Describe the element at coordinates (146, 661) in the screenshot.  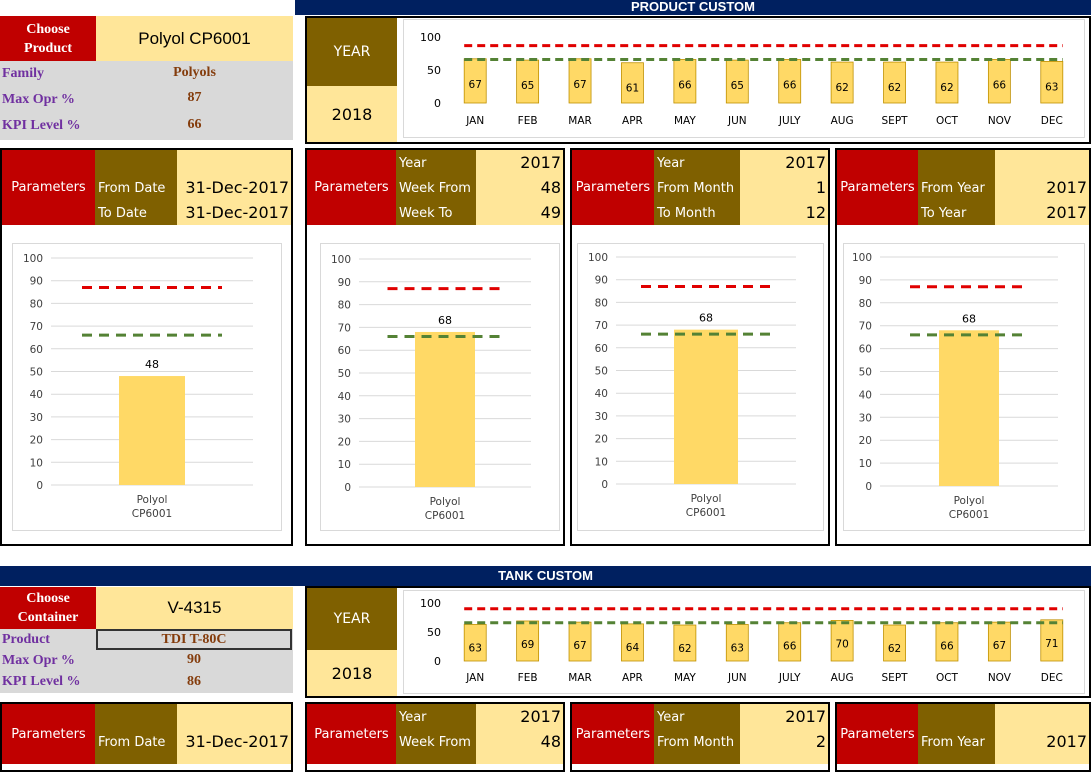
I see `tank-info-panel` at that location.